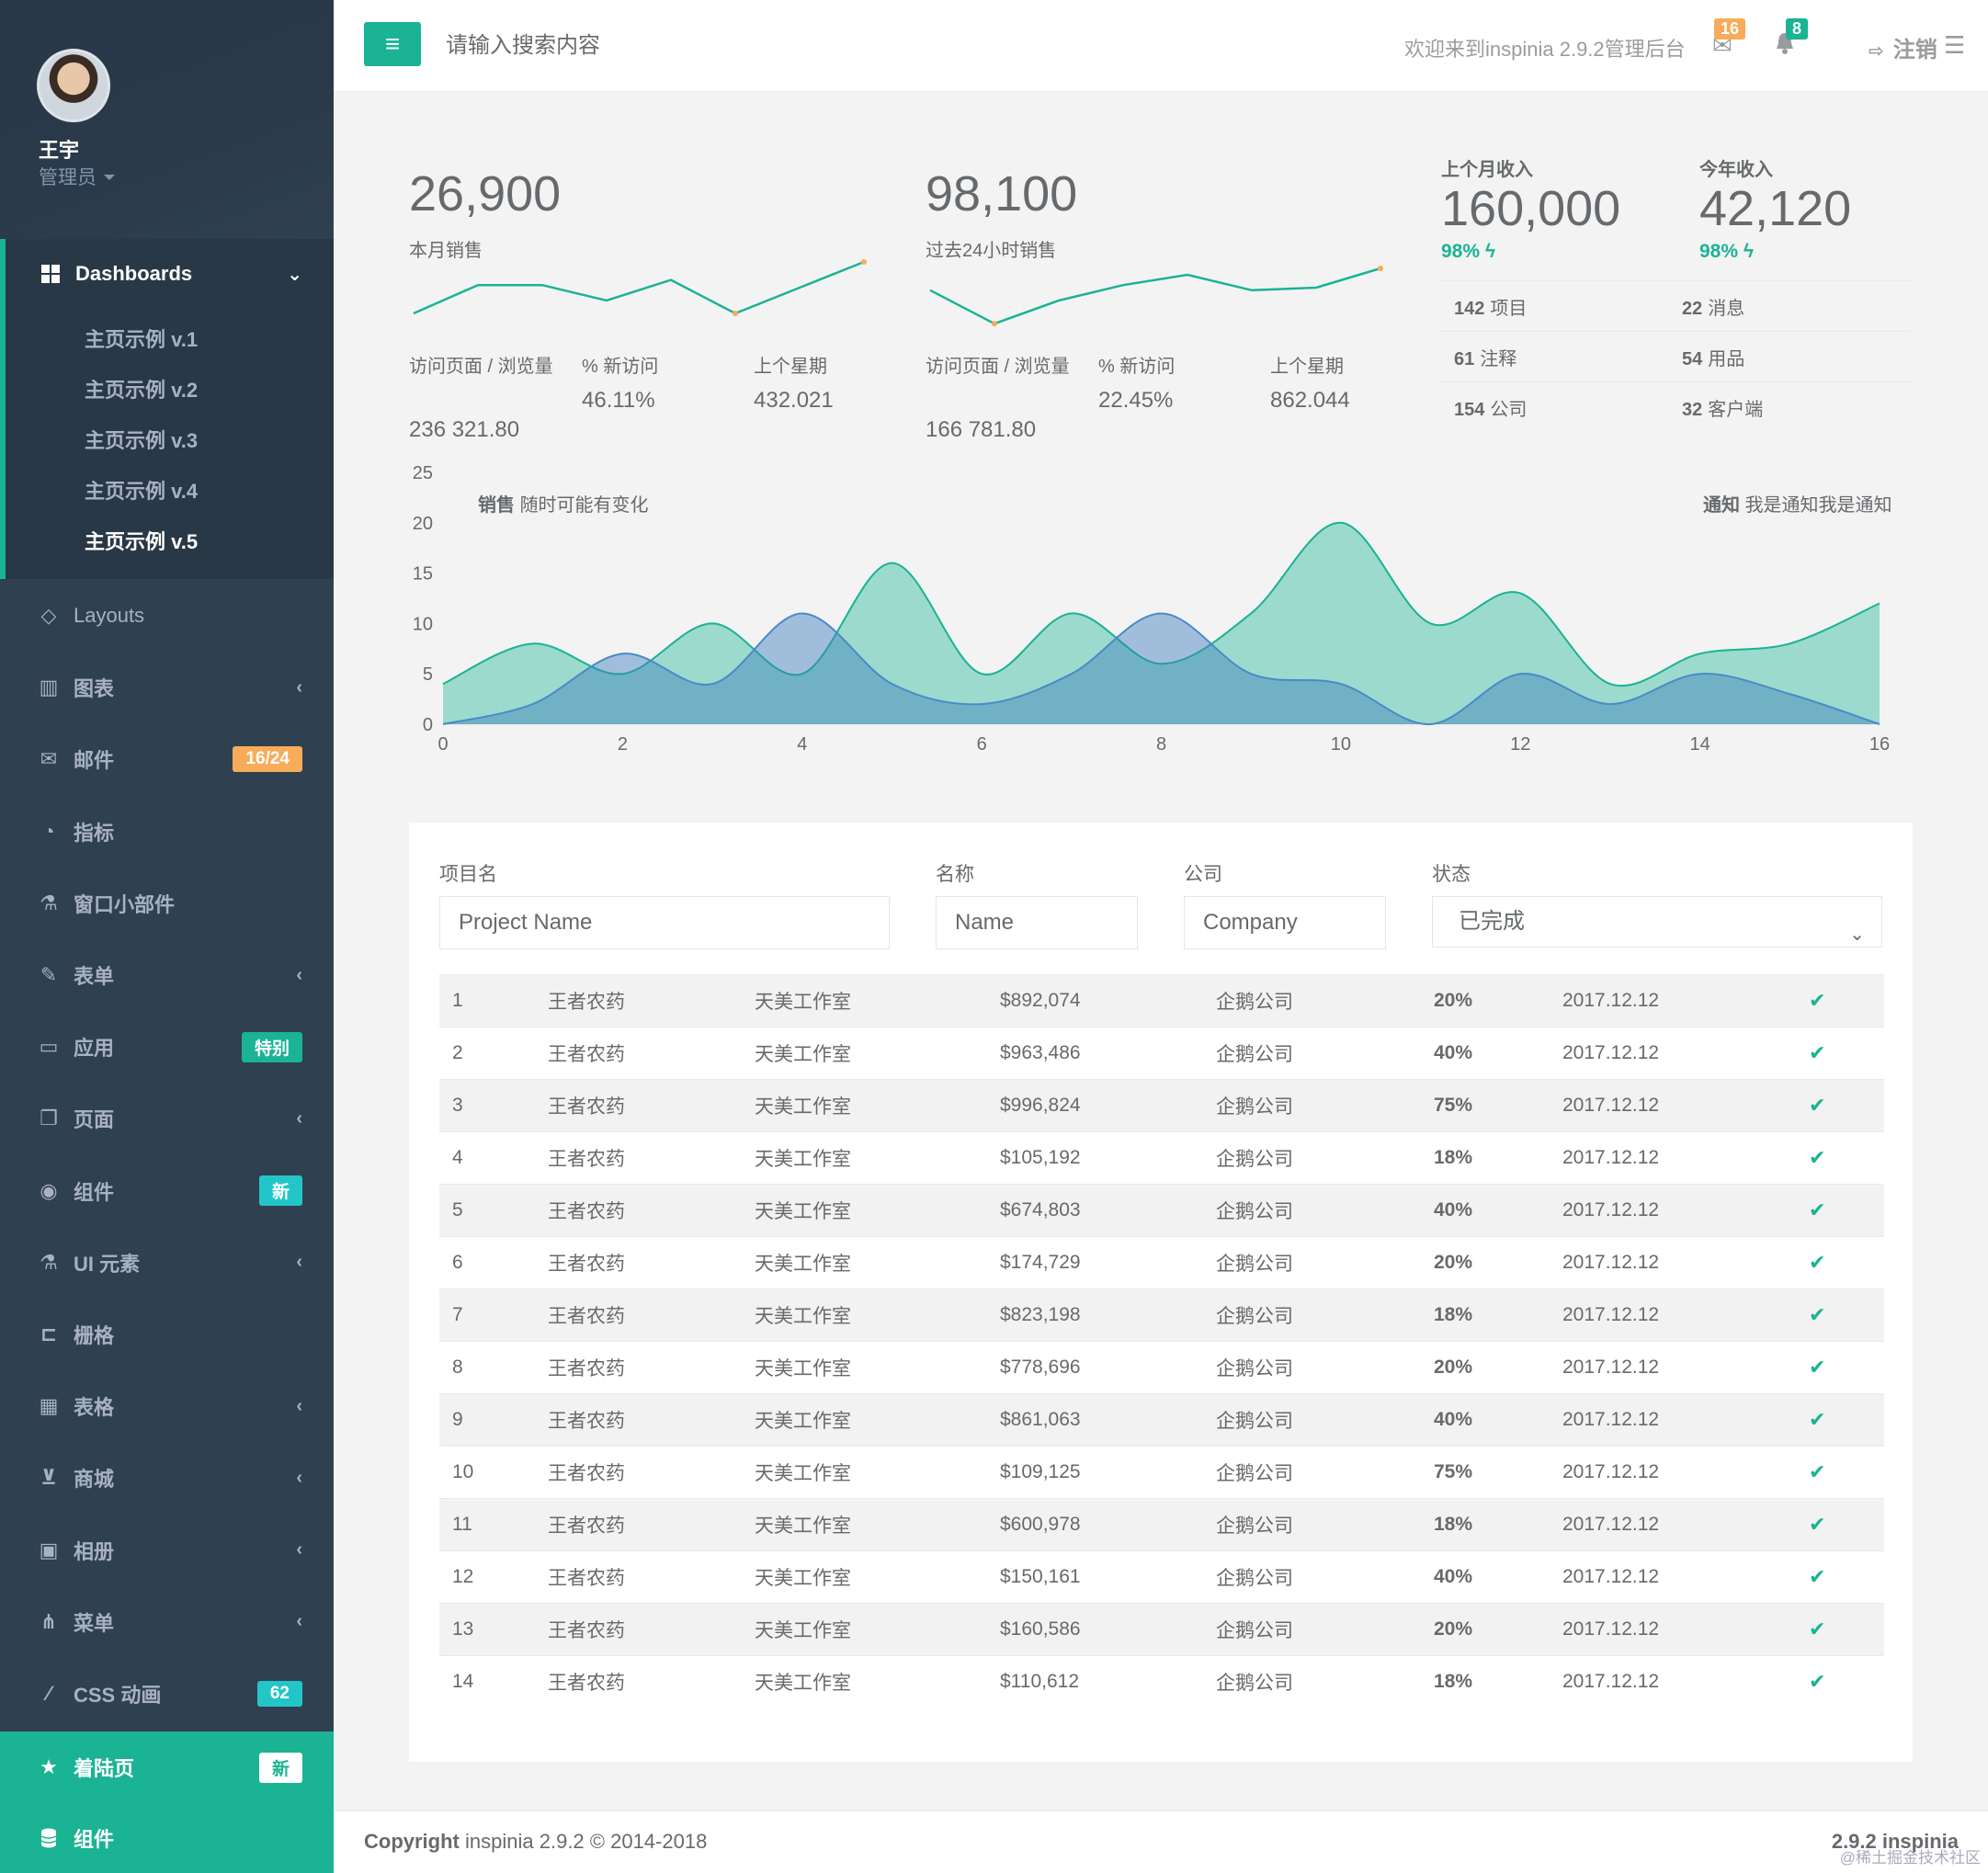  Describe the element at coordinates (586, 1841) in the screenshot. I see `copyright-text: inspinia 2.9.2 © 2014-2018` at that location.